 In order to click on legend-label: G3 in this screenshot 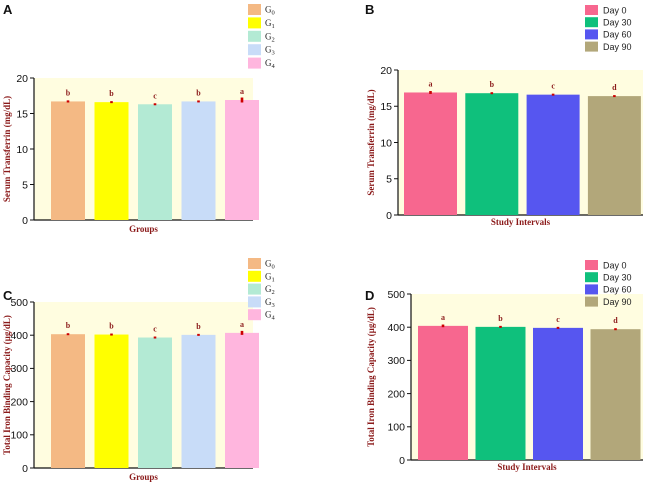, I will do `click(270, 303)`.